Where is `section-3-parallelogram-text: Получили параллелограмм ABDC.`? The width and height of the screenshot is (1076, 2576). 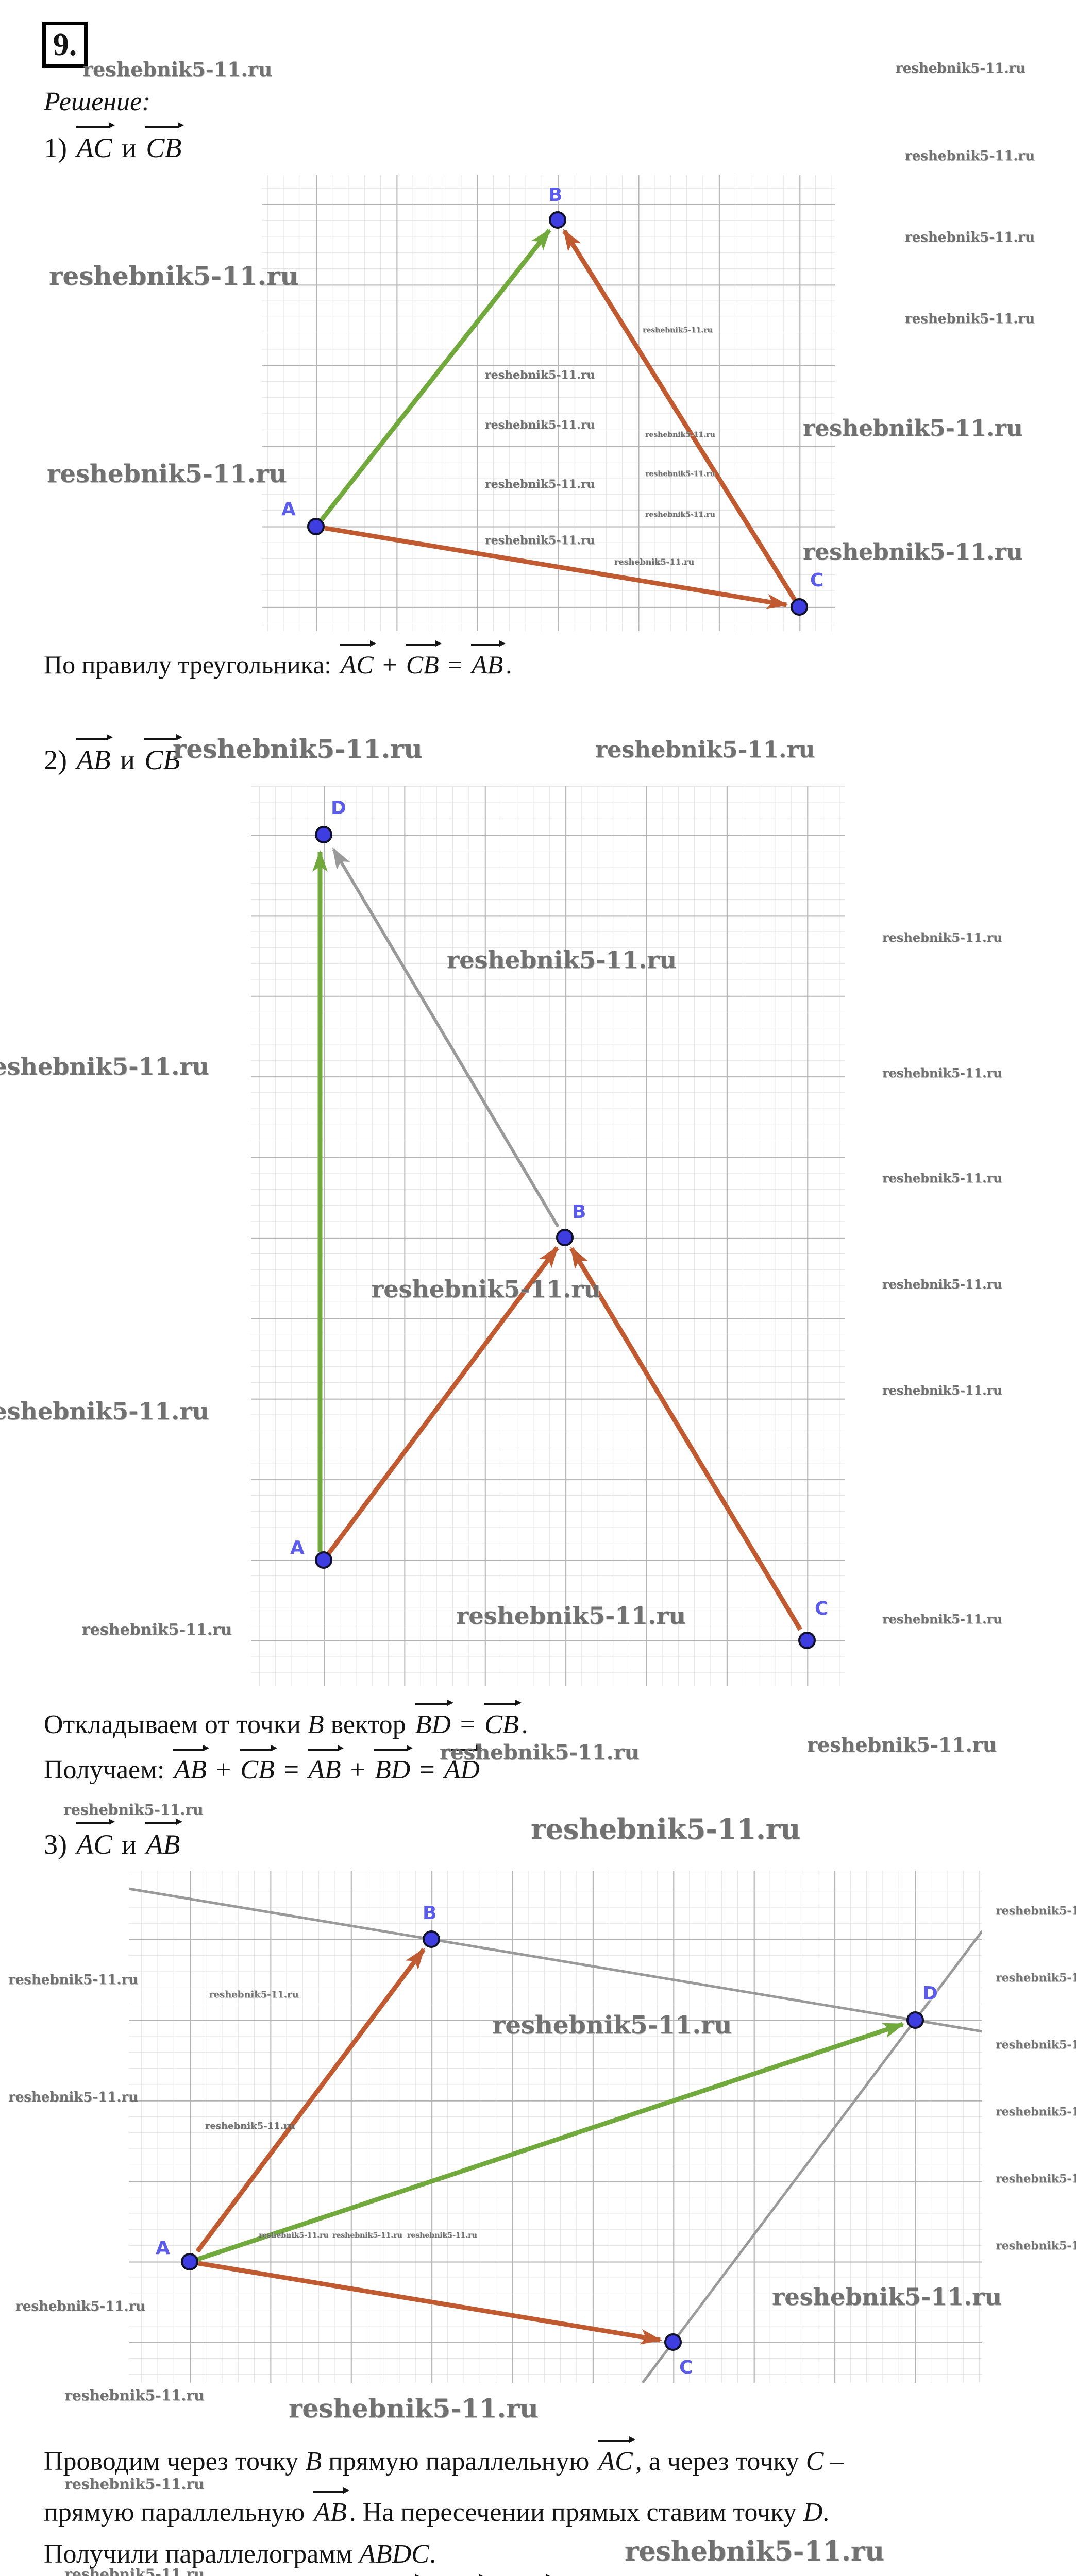
section-3-parallelogram-text: Получили параллелограмм ABDC. is located at coordinates (240, 2555).